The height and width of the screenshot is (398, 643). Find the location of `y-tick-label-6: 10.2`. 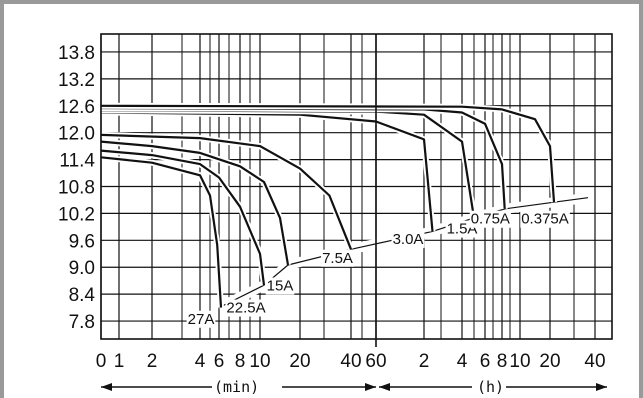

y-tick-label-6: 10.2 is located at coordinates (76, 214).